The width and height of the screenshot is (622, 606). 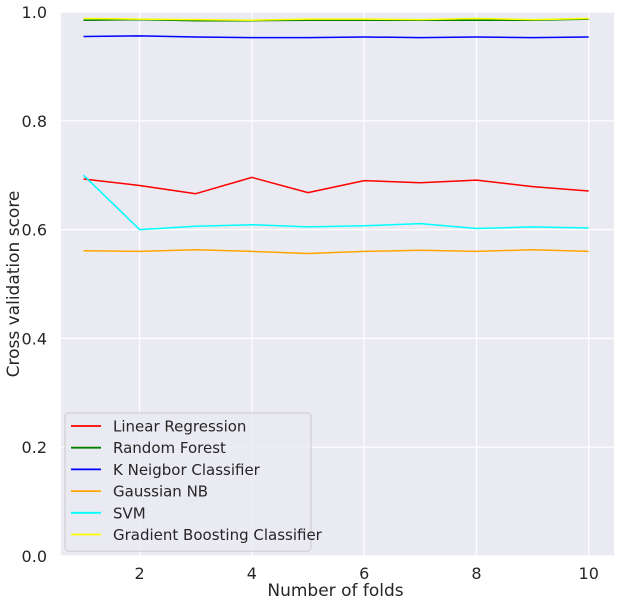 I want to click on y-tick-label: 0.0, so click(x=34, y=556).